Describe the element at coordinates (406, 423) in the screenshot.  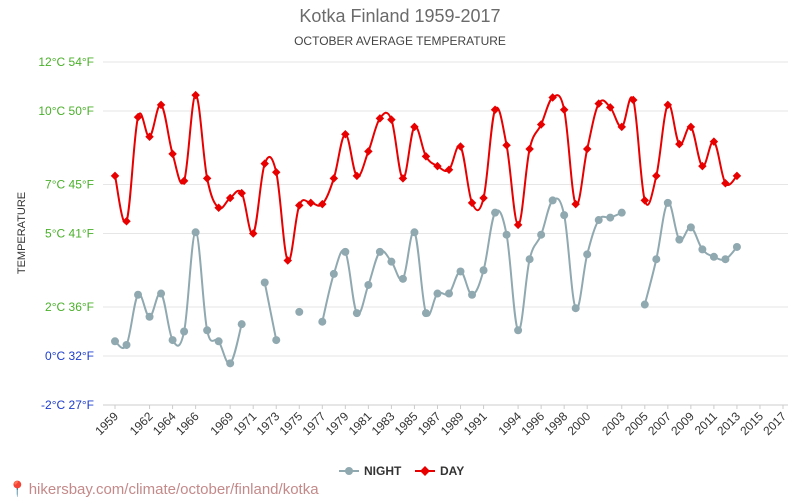
I see `x-tick-label: 1985` at that location.